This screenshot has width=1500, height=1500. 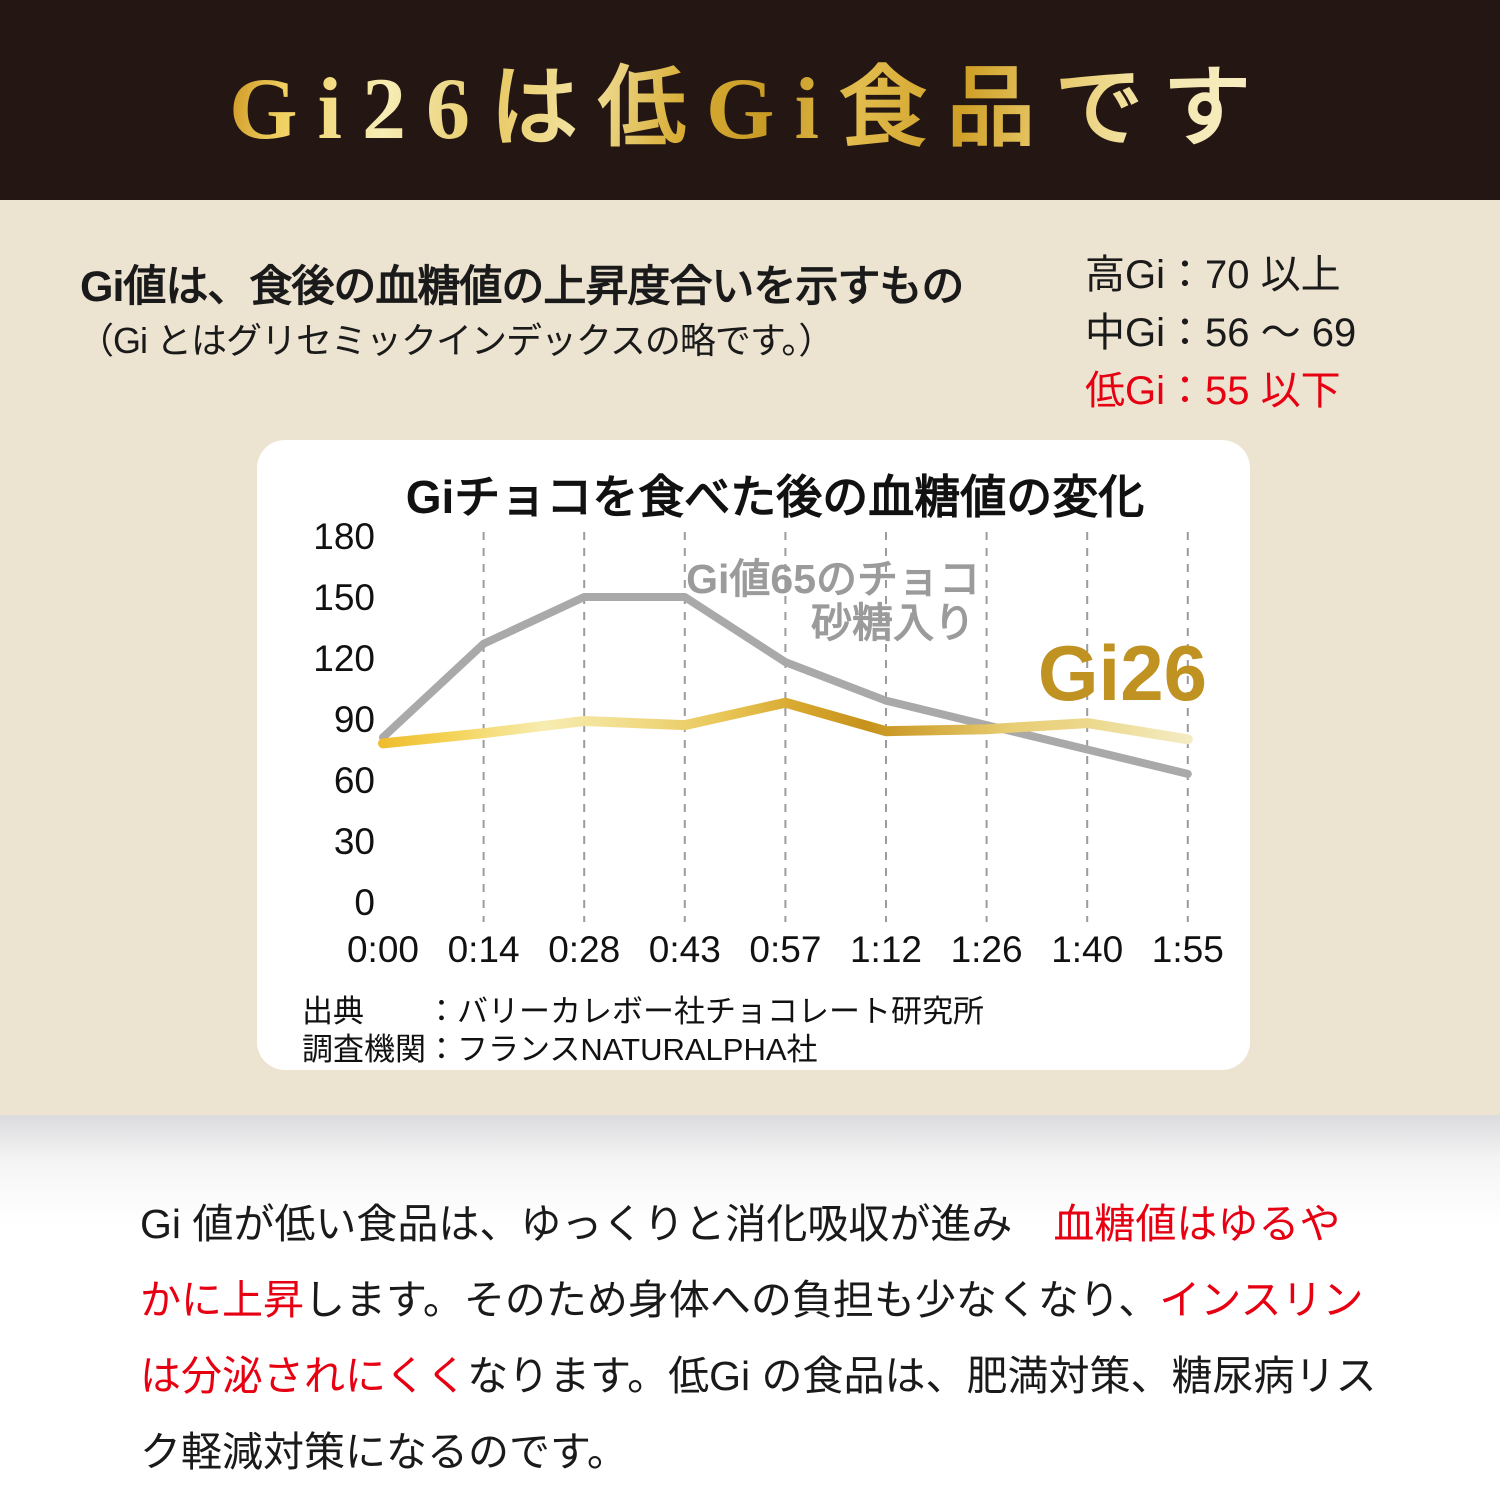 I want to click on chart-title: Giチョコを食べた後の血糖値の変化, so click(x=775, y=497).